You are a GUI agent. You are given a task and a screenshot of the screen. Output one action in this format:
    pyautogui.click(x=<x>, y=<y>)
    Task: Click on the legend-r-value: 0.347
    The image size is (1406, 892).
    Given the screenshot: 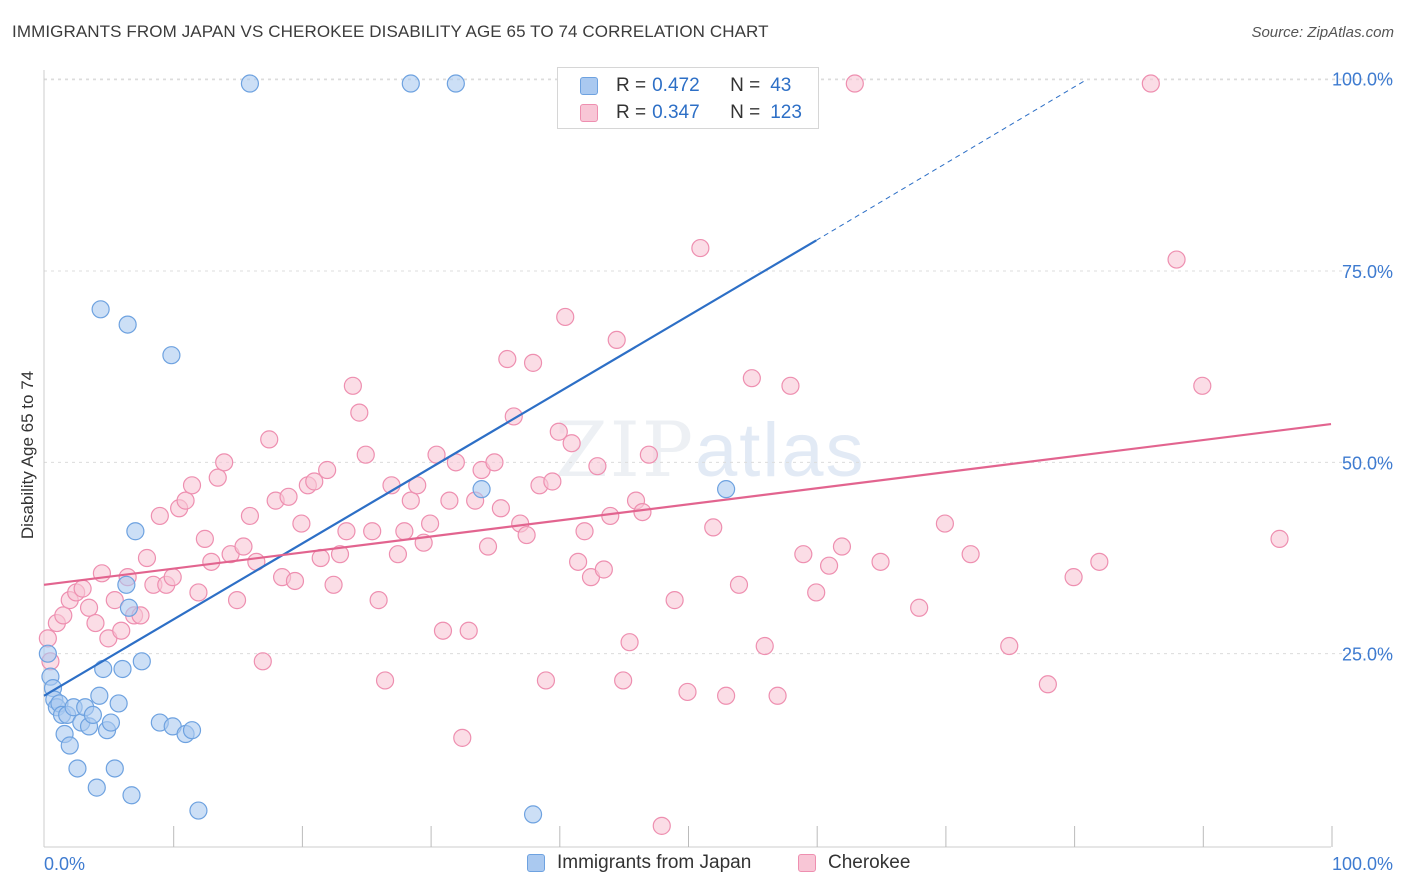 What is the action you would take?
    pyautogui.click(x=676, y=112)
    